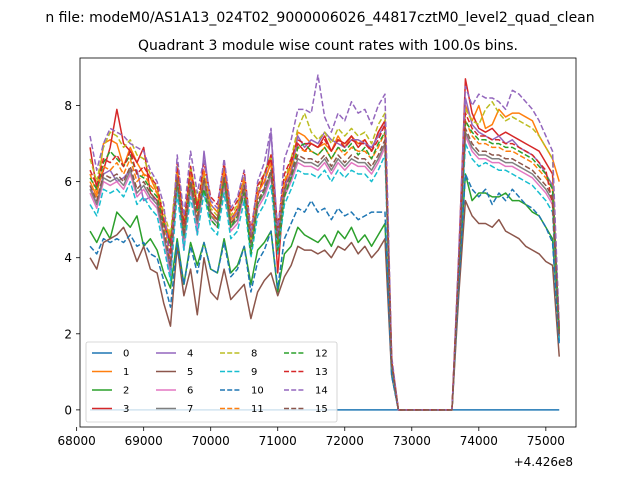  I want to click on x-tick-label: 70000, so click(211, 441).